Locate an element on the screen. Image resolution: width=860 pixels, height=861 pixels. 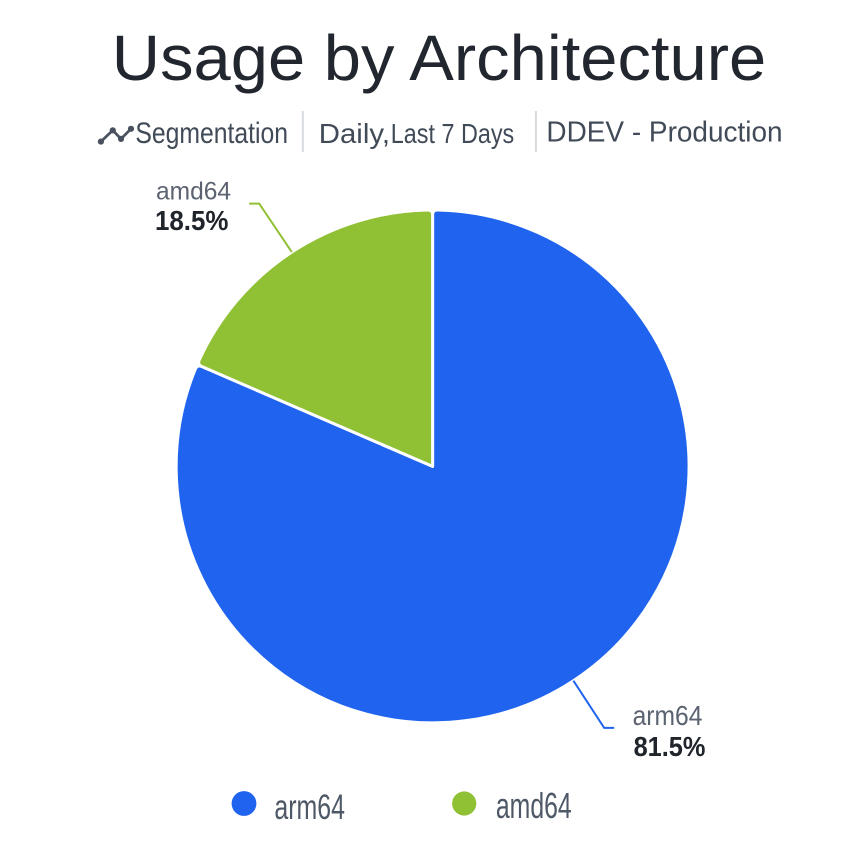
svg-text: Daily, is located at coordinates (354, 133).